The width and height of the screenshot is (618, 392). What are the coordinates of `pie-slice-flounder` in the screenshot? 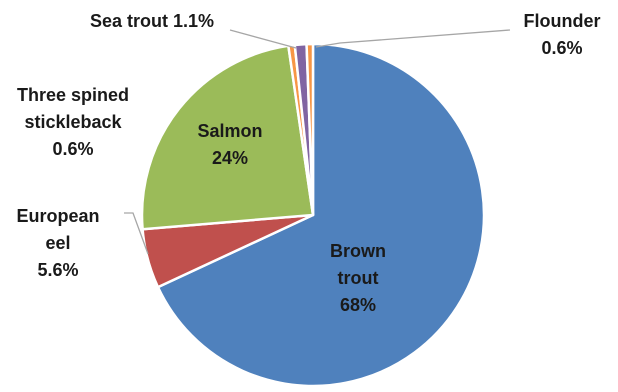 It's located at (310, 129).